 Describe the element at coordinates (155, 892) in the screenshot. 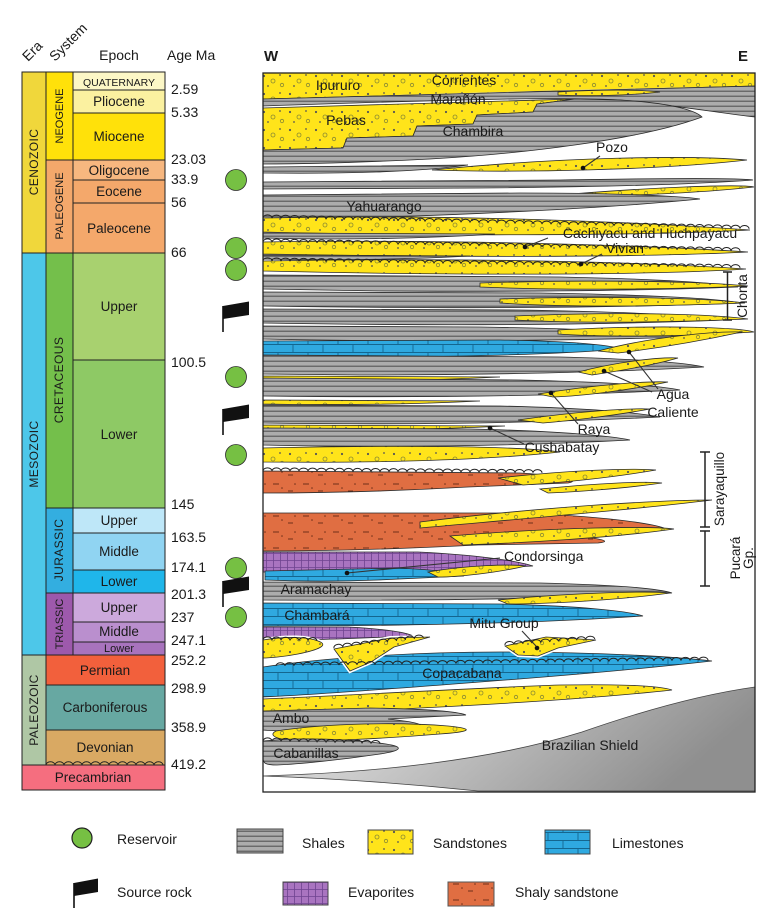

I see `legend-label-source-rock: Source rock` at that location.